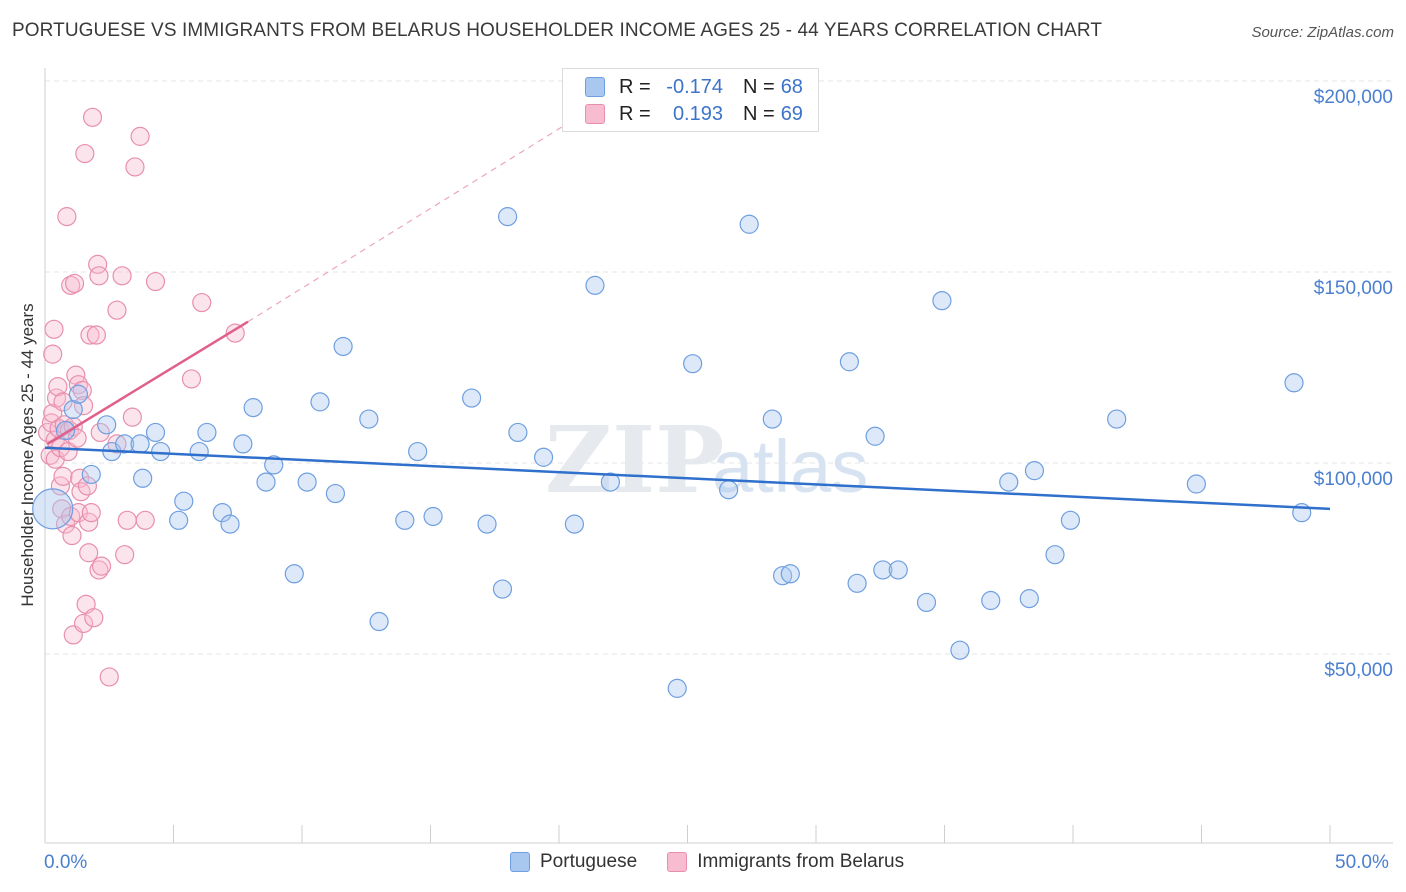  What do you see at coordinates (694, 114) in the screenshot?
I see `legend-row-belarus: R = 0.193 N = 69` at bounding box center [694, 114].